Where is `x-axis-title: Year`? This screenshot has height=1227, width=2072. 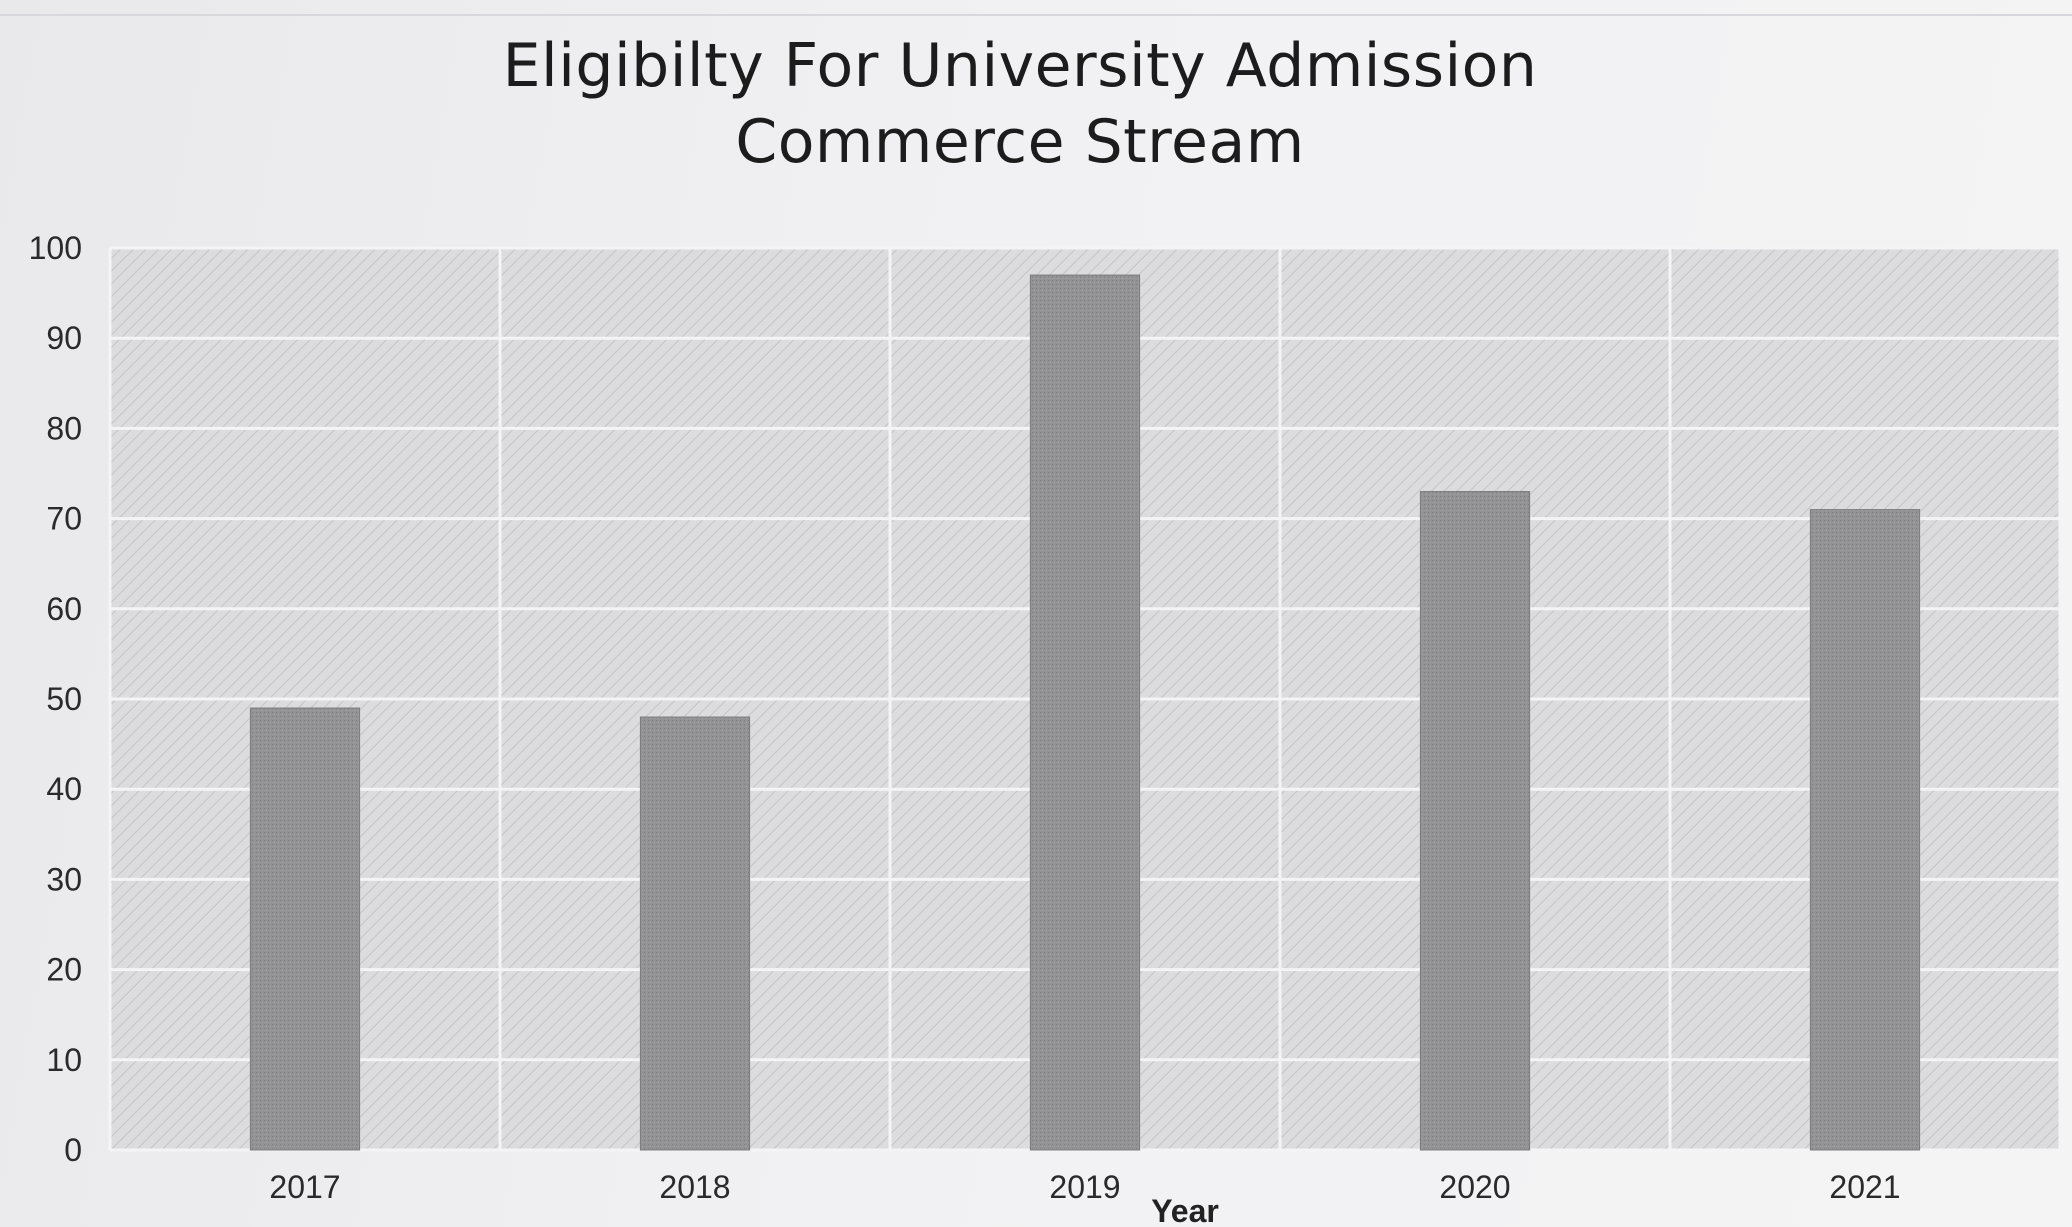
x-axis-title: Year is located at coordinates (1185, 1210).